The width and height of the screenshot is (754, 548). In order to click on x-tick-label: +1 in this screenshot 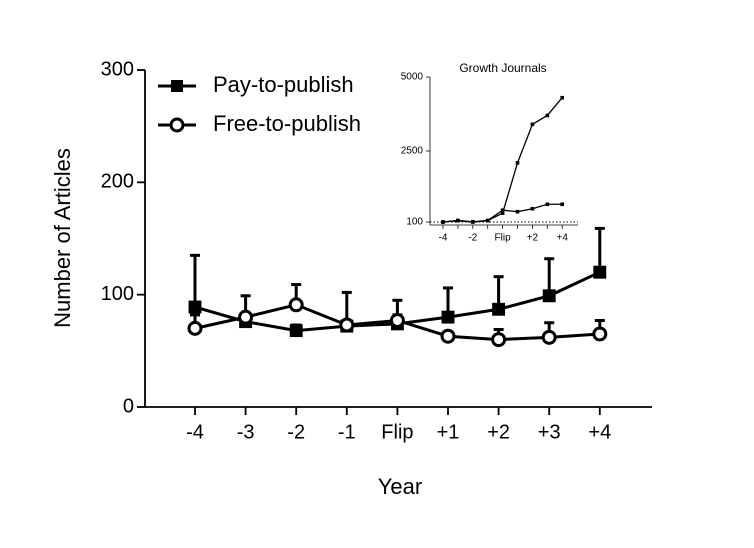, I will do `click(448, 432)`.